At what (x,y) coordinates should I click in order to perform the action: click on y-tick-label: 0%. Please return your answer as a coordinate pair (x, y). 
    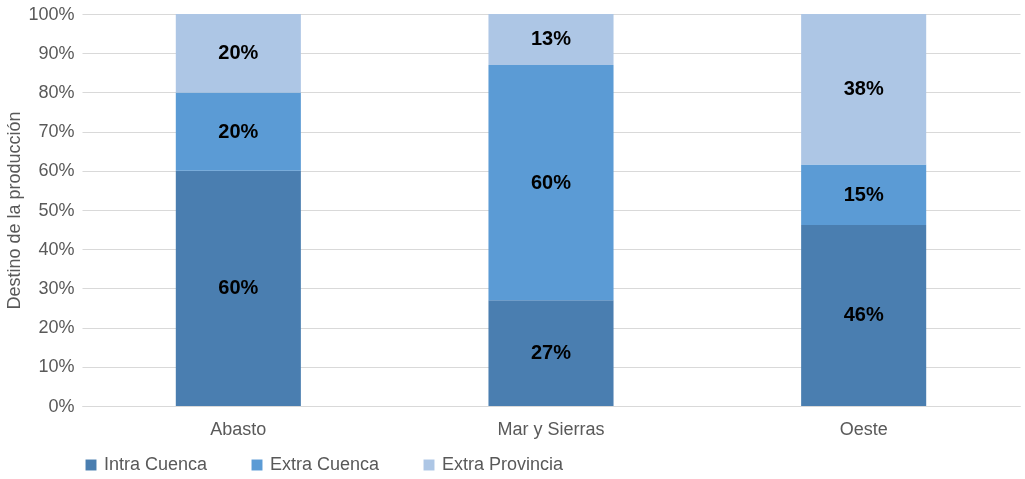
    Looking at the image, I should click on (61, 405).